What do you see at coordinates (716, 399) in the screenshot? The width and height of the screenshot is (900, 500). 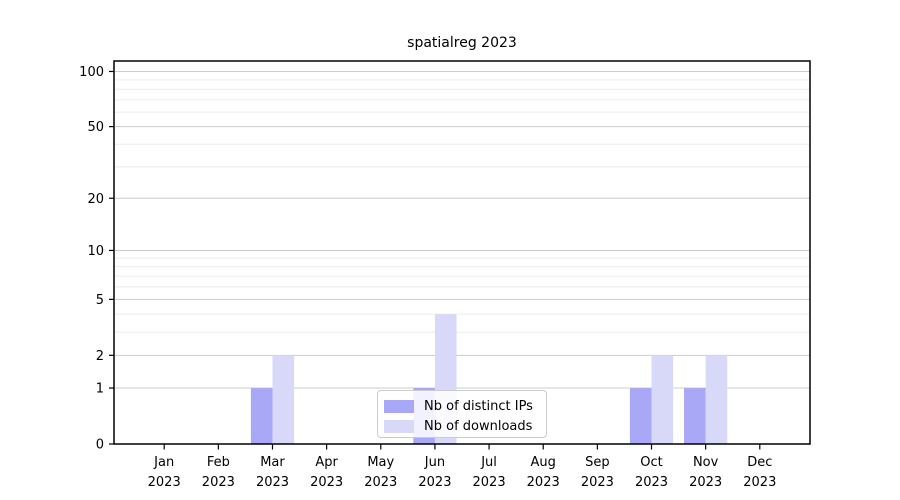 I see `bar-downloads-nov` at bounding box center [716, 399].